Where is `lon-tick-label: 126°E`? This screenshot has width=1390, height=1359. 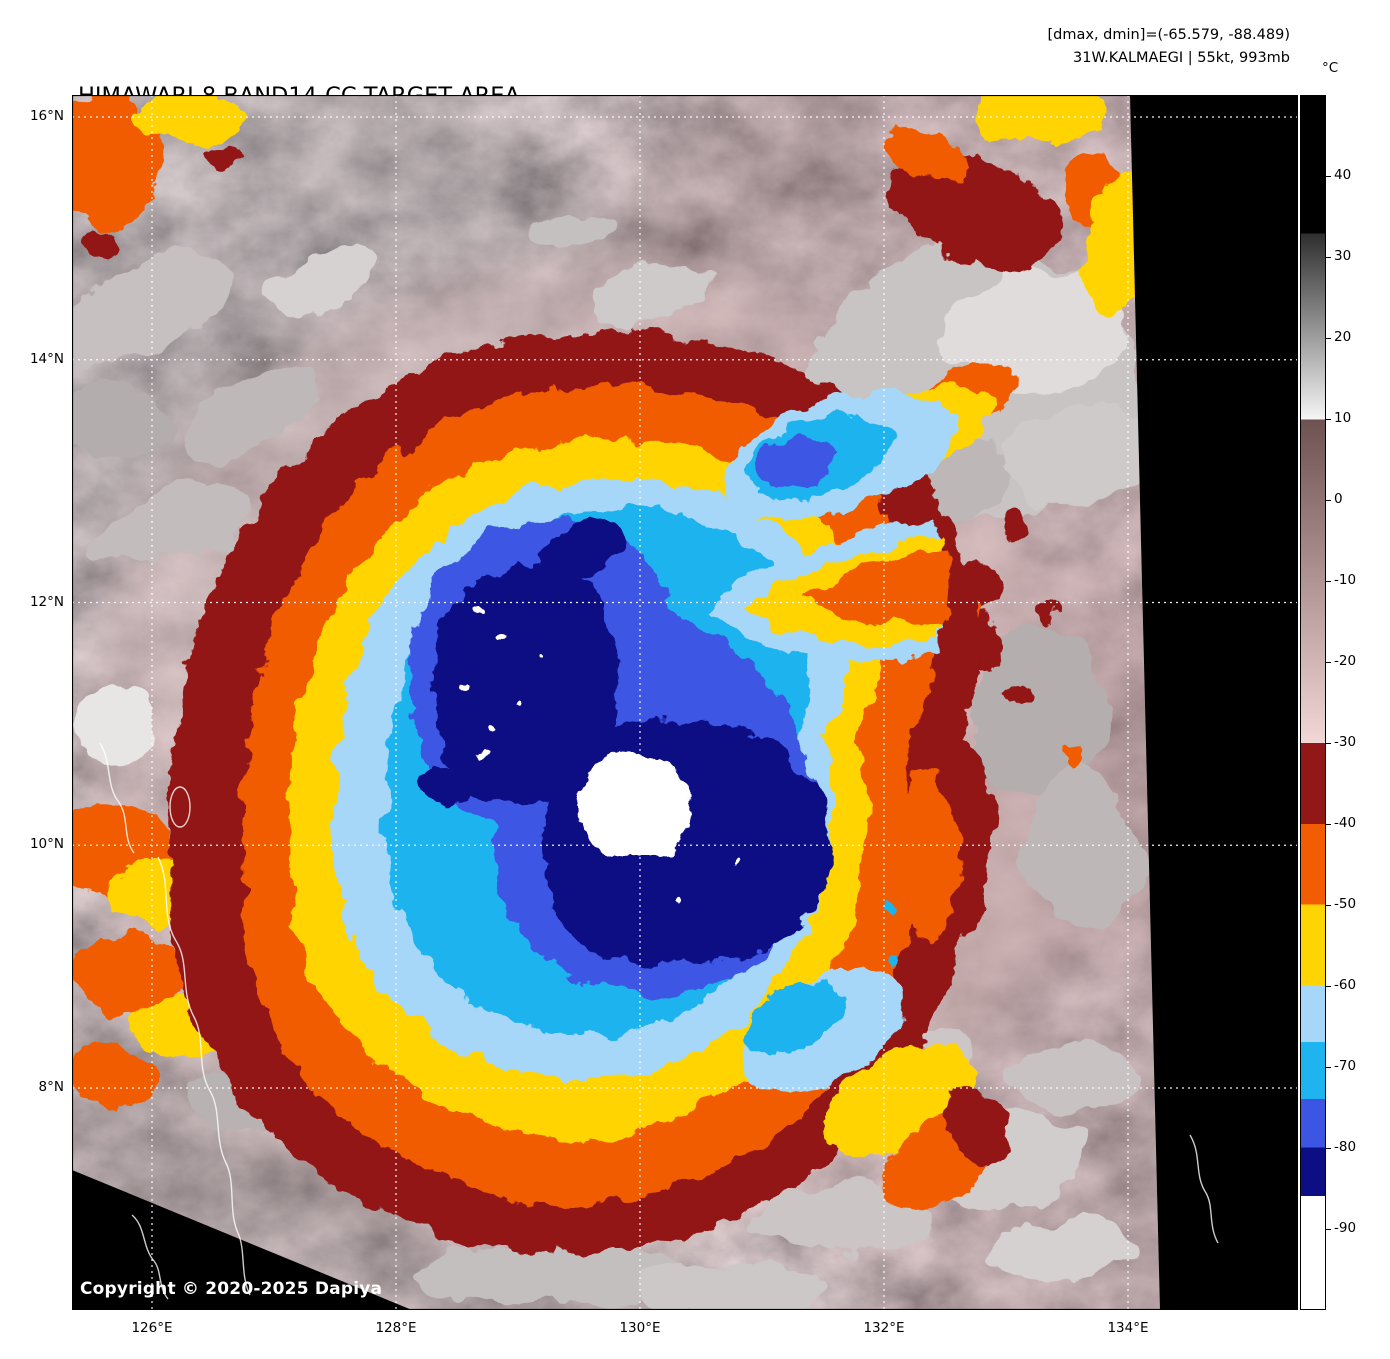
lon-tick-label: 126°E is located at coordinates (152, 1328).